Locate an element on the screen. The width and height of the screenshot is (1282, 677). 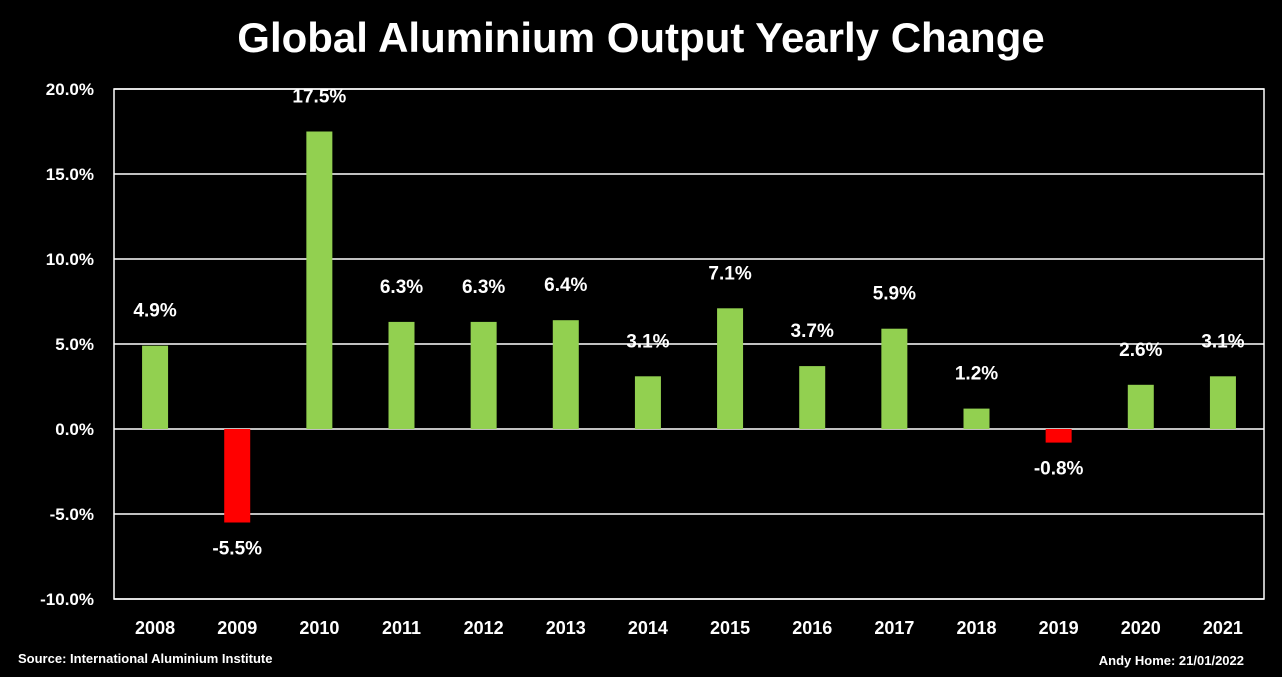
data-label: -0.8% is located at coordinates (1059, 469).